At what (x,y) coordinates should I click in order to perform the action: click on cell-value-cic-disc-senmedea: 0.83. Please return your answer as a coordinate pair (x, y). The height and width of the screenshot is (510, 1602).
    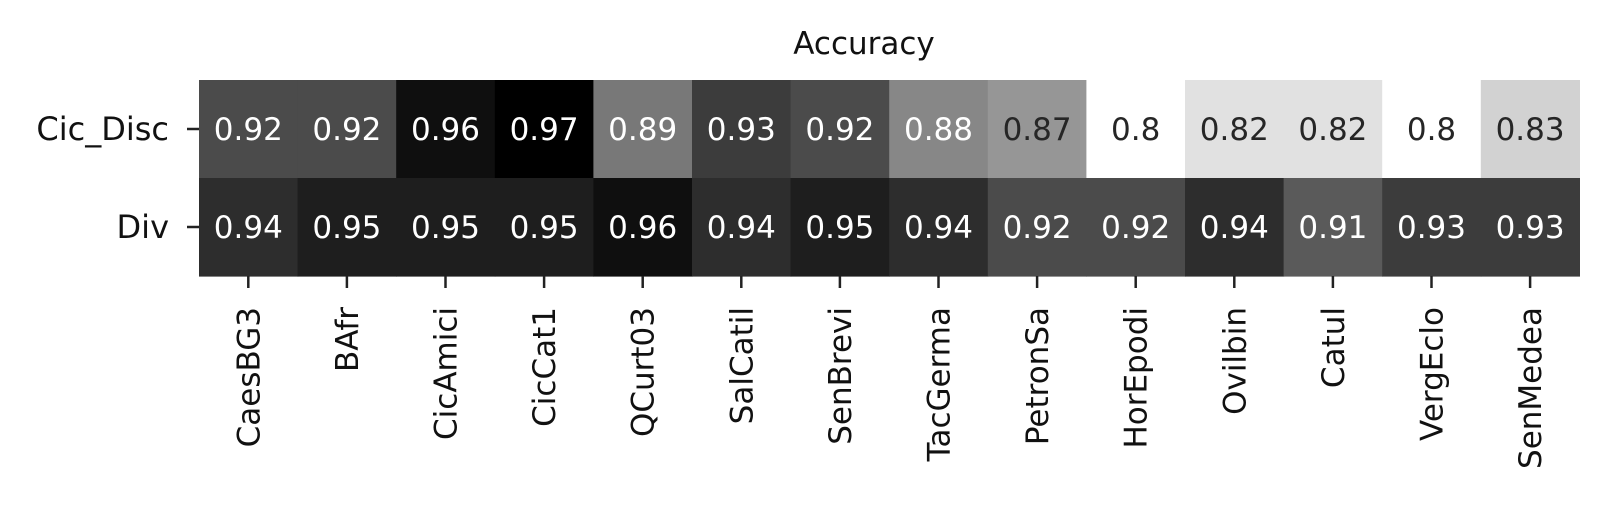
    Looking at the image, I should click on (1530, 130).